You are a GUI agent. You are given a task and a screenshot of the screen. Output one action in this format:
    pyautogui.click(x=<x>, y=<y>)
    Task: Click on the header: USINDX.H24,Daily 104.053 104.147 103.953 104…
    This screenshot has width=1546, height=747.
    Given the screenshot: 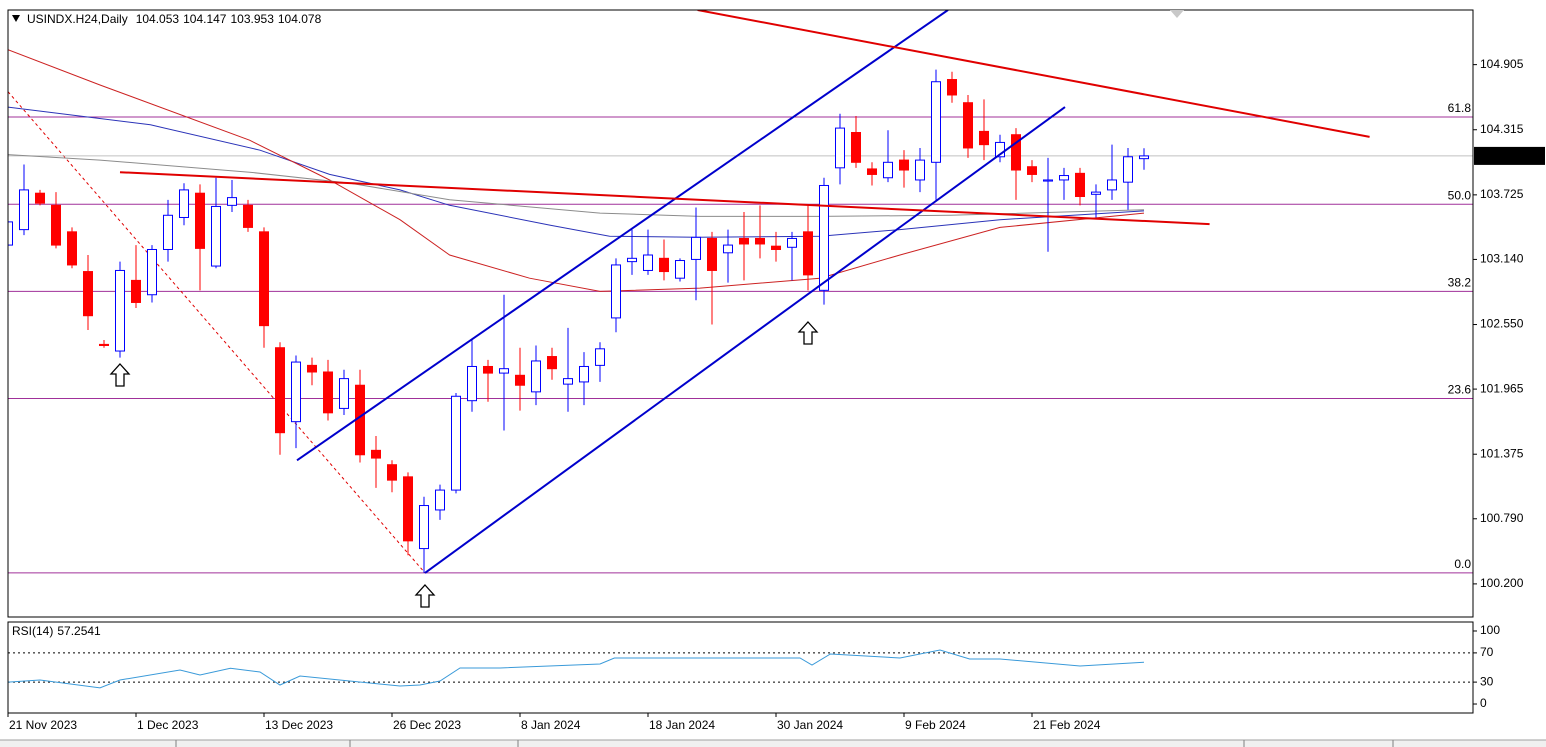 What is the action you would take?
    pyautogui.click(x=174, y=19)
    